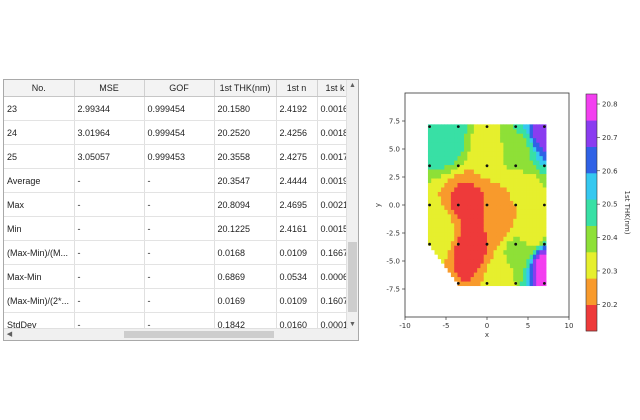 Image resolution: width=640 pixels, height=420 pixels. Describe the element at coordinates (297, 132) in the screenshot. I see `table-cell: 2.4256` at that location.